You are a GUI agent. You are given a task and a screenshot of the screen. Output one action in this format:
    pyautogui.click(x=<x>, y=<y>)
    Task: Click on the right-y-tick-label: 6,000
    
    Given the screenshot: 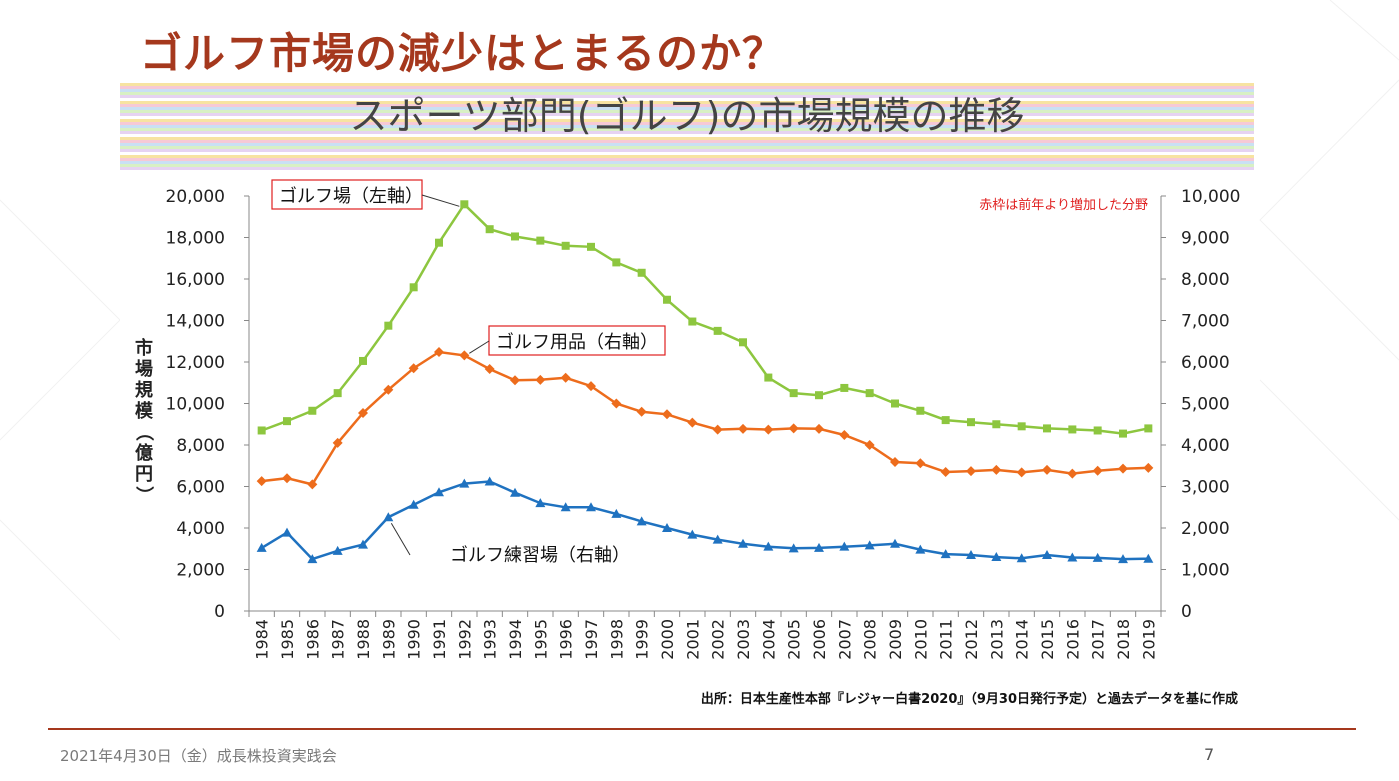 What is the action you would take?
    pyautogui.click(x=1205, y=363)
    